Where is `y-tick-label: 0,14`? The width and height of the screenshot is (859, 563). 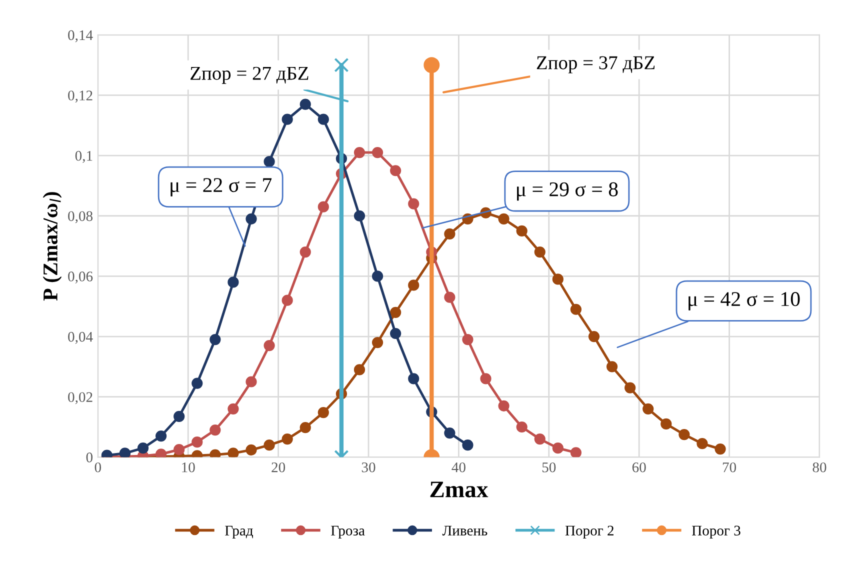 y-tick-label: 0,14 is located at coordinates (80, 36).